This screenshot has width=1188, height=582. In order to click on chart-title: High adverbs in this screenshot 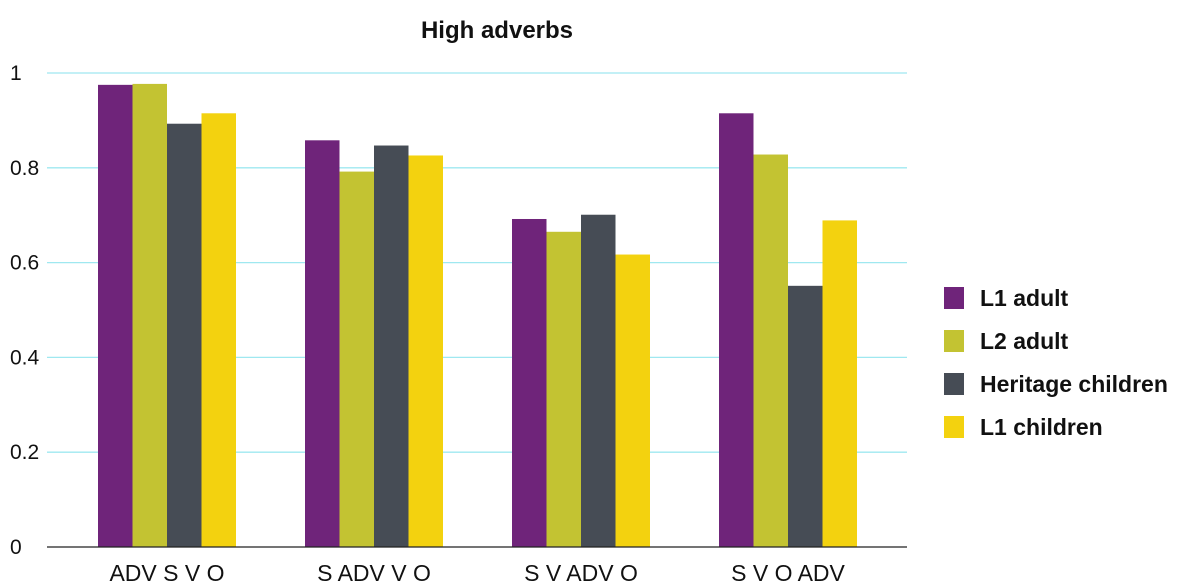, I will do `click(497, 30)`.